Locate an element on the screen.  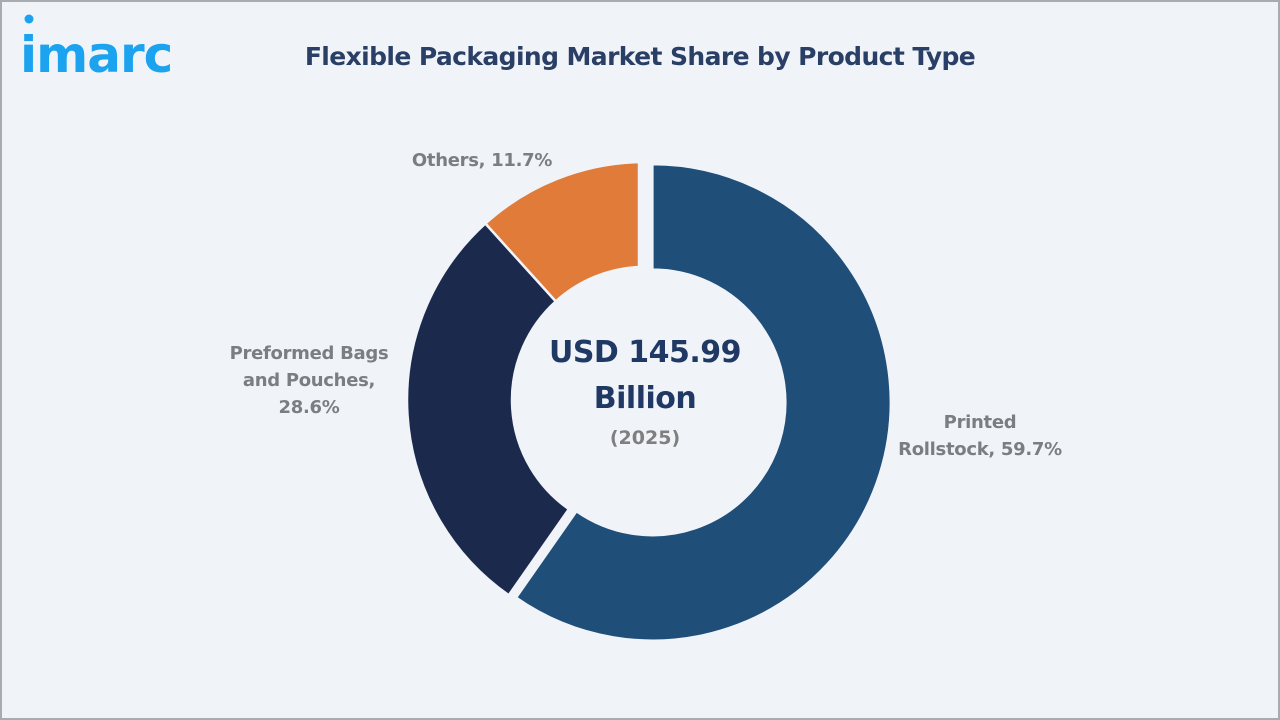
slice-preformed-bags-pouches is located at coordinates (488, 409).